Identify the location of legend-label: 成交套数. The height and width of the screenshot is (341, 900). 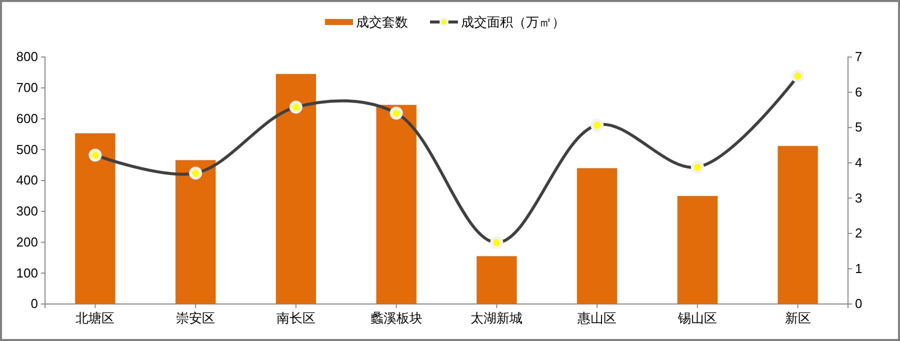
(382, 22).